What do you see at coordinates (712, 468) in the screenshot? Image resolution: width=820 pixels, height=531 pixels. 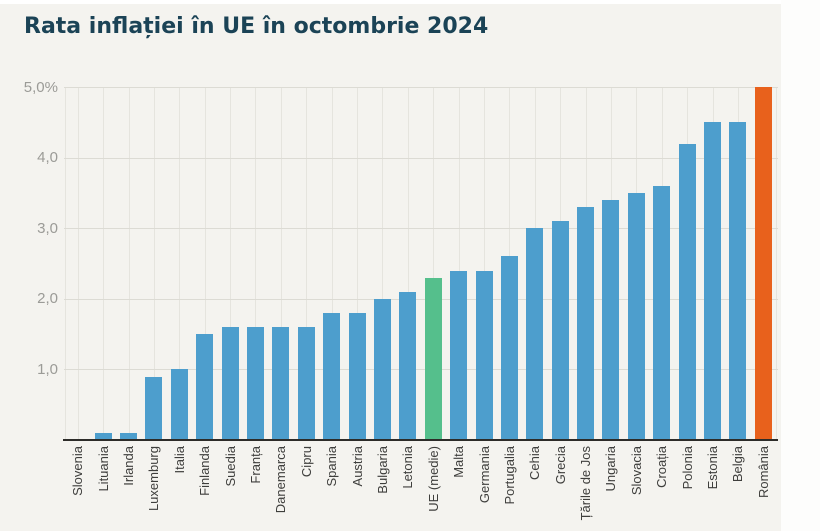 I see `x-axis-label: Estonia` at bounding box center [712, 468].